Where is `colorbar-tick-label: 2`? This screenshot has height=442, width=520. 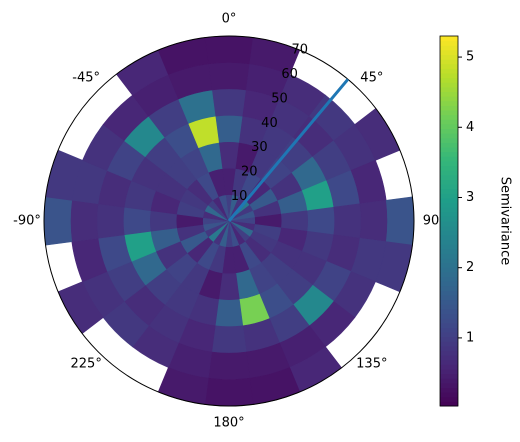
colorbar-tick-label: 2 is located at coordinates (470, 267).